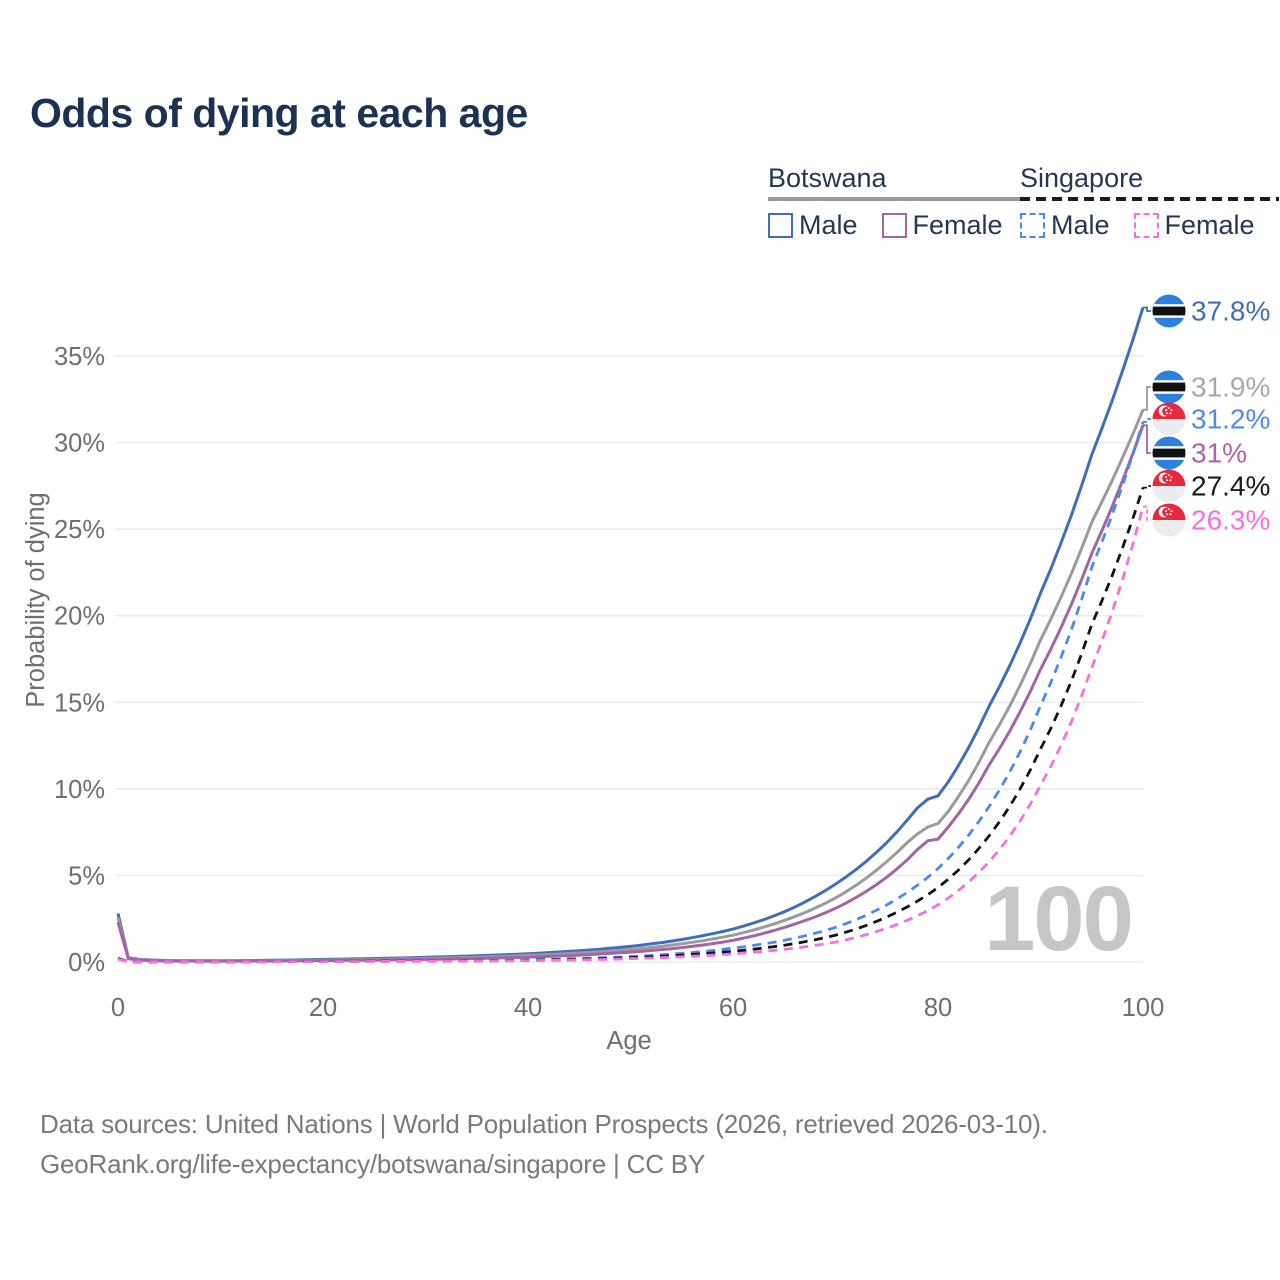 Image resolution: width=1280 pixels, height=1280 pixels. What do you see at coordinates (828, 225) in the screenshot?
I see `legend-label-botswana-male: Male` at bounding box center [828, 225].